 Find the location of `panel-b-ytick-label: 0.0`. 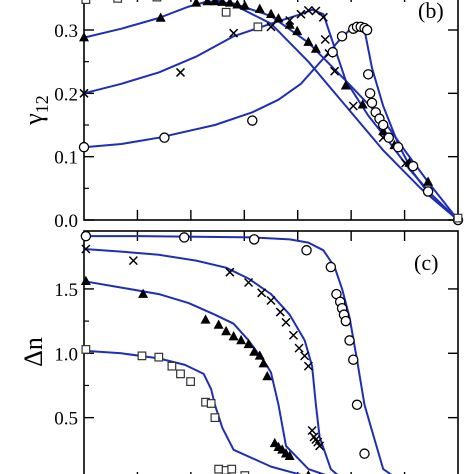

panel-b-ytick-label: 0.0 is located at coordinates (66, 221).